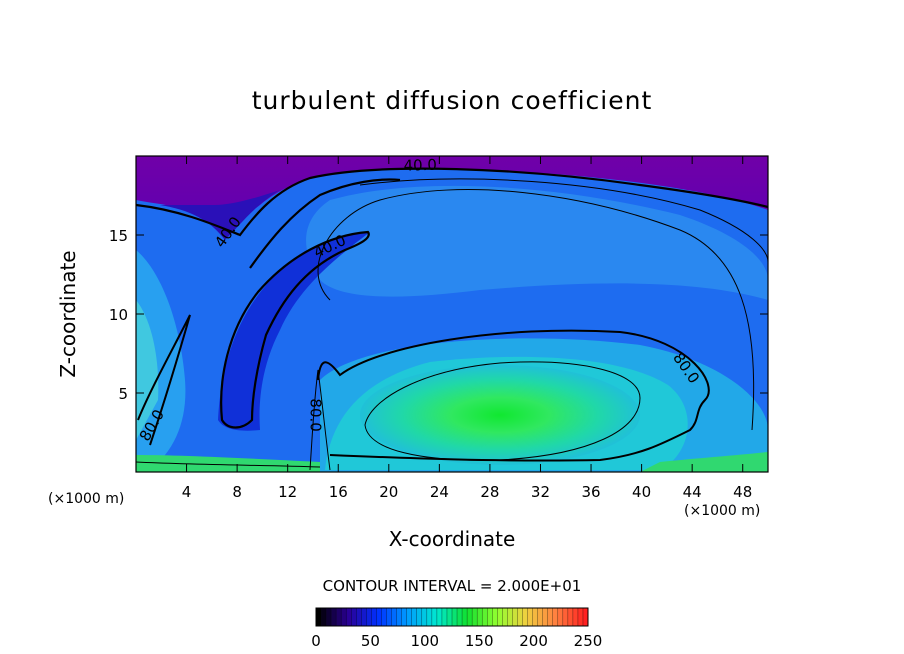 This screenshot has width=904, height=654. What do you see at coordinates (452, 100) in the screenshot?
I see `chart-title: turbulent diffusion coefficient` at bounding box center [452, 100].